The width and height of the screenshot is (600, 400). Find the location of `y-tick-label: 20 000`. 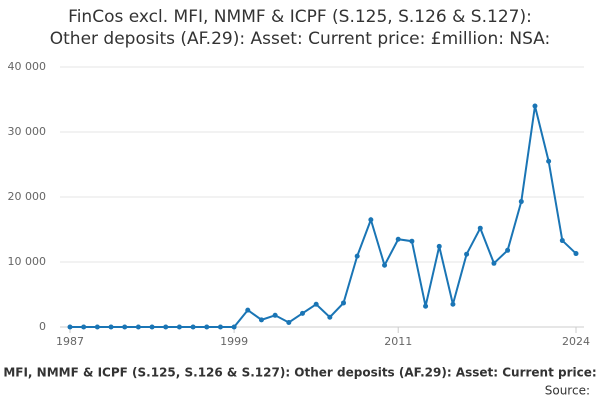

y-tick-label: 20 000 is located at coordinates (27, 196).